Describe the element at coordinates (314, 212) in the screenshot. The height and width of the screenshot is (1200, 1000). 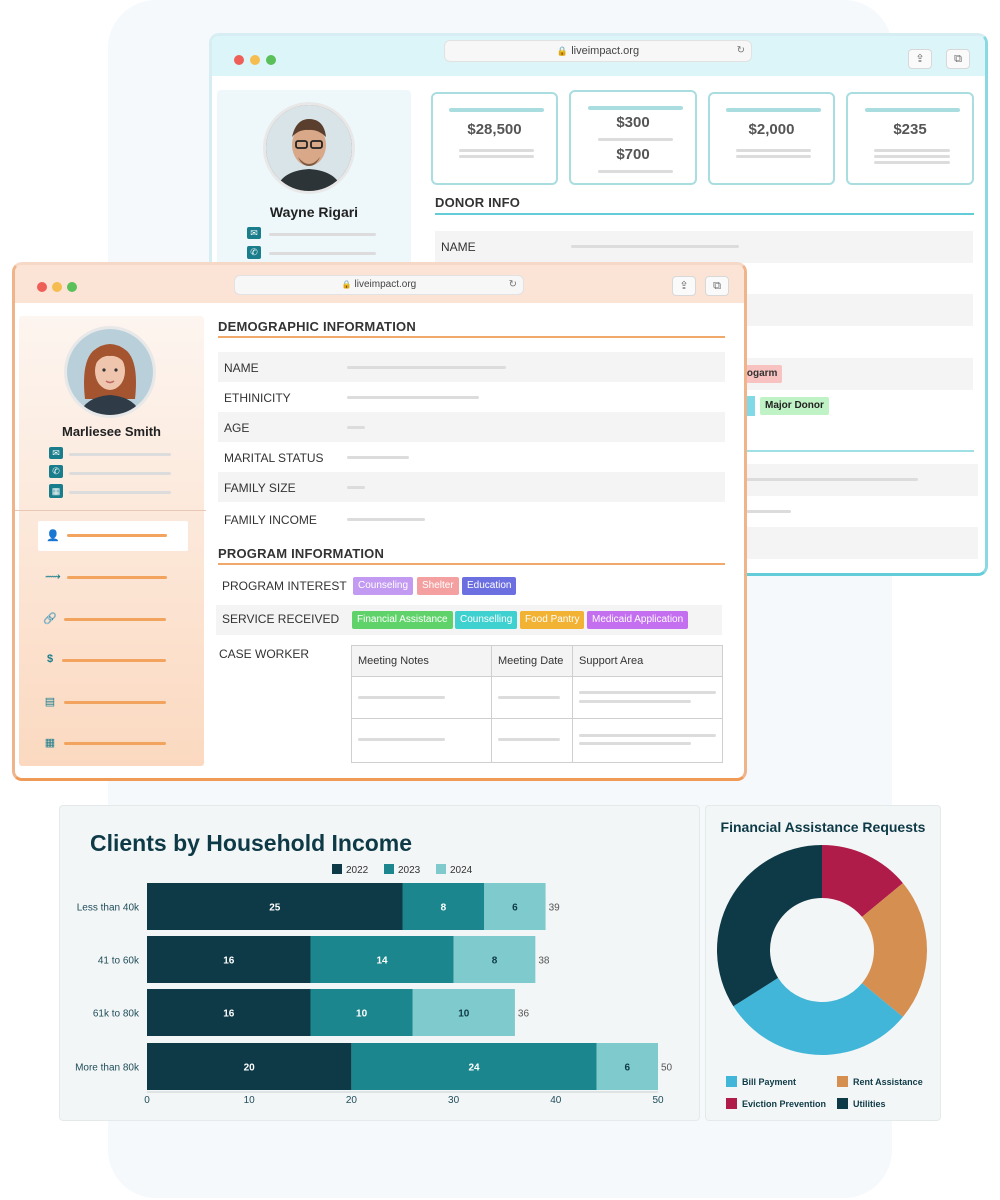
I see `donor-name: Wayne Rigari` at that location.